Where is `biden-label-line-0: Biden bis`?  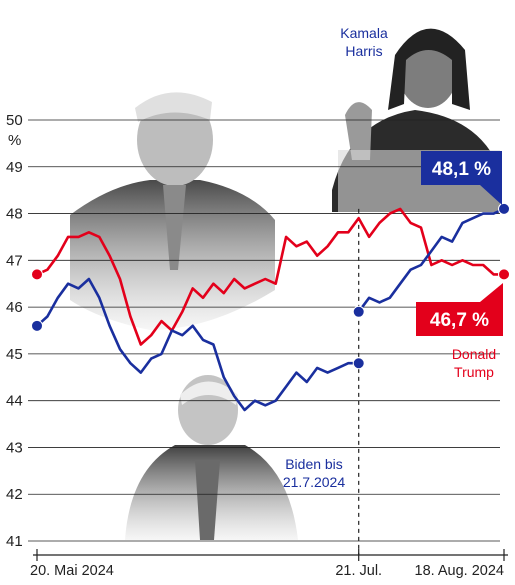
biden-label-line-0: Biden bis is located at coordinates (314, 464).